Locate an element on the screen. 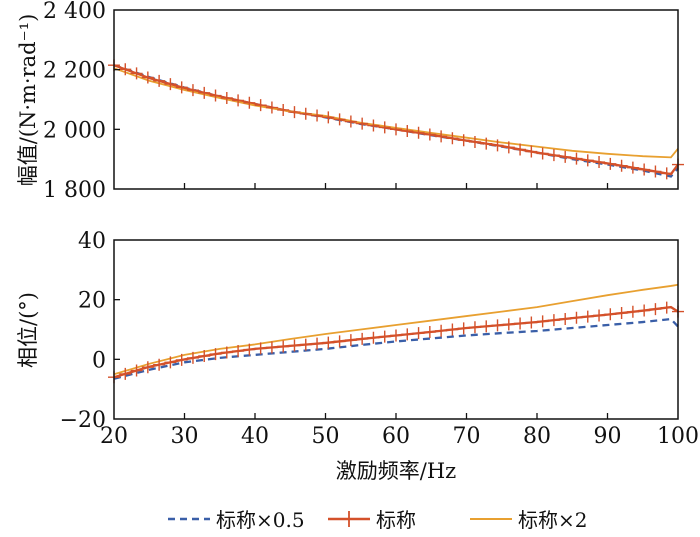 The height and width of the screenshot is (537, 700). legend-label-1: 标称 is located at coordinates (396, 520).